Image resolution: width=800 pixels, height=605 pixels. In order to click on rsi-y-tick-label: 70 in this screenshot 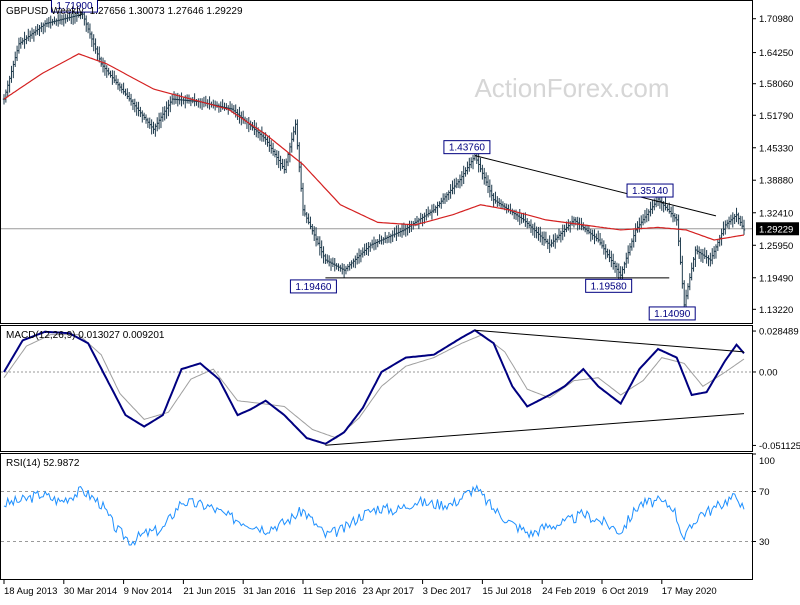, I will do `click(764, 492)`.